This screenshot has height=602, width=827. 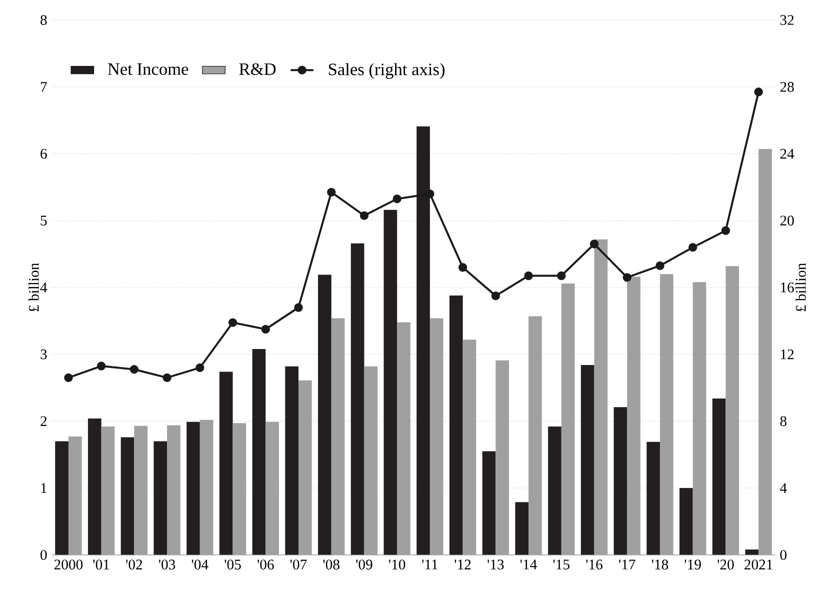 What do you see at coordinates (43, 221) in the screenshot?
I see `y-tick-label: 5` at bounding box center [43, 221].